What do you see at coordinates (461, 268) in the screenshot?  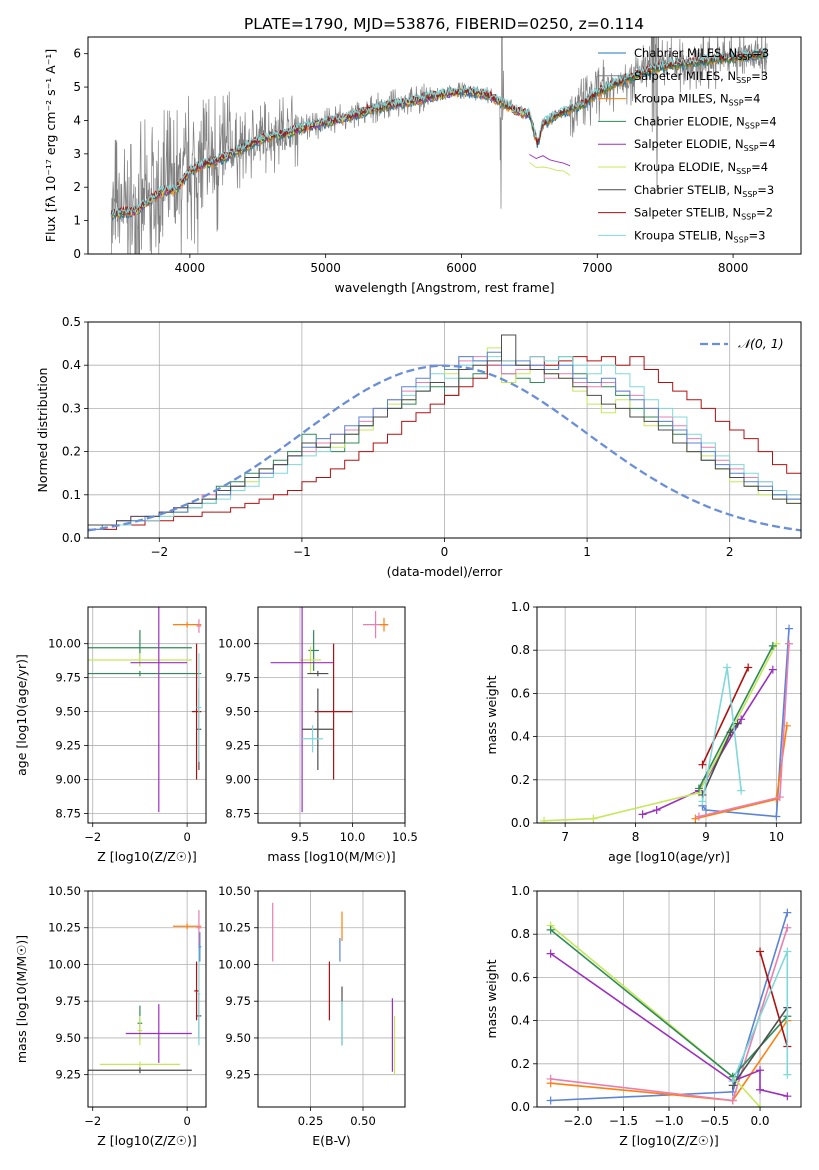 I see `x-tick-label: 6000` at bounding box center [461, 268].